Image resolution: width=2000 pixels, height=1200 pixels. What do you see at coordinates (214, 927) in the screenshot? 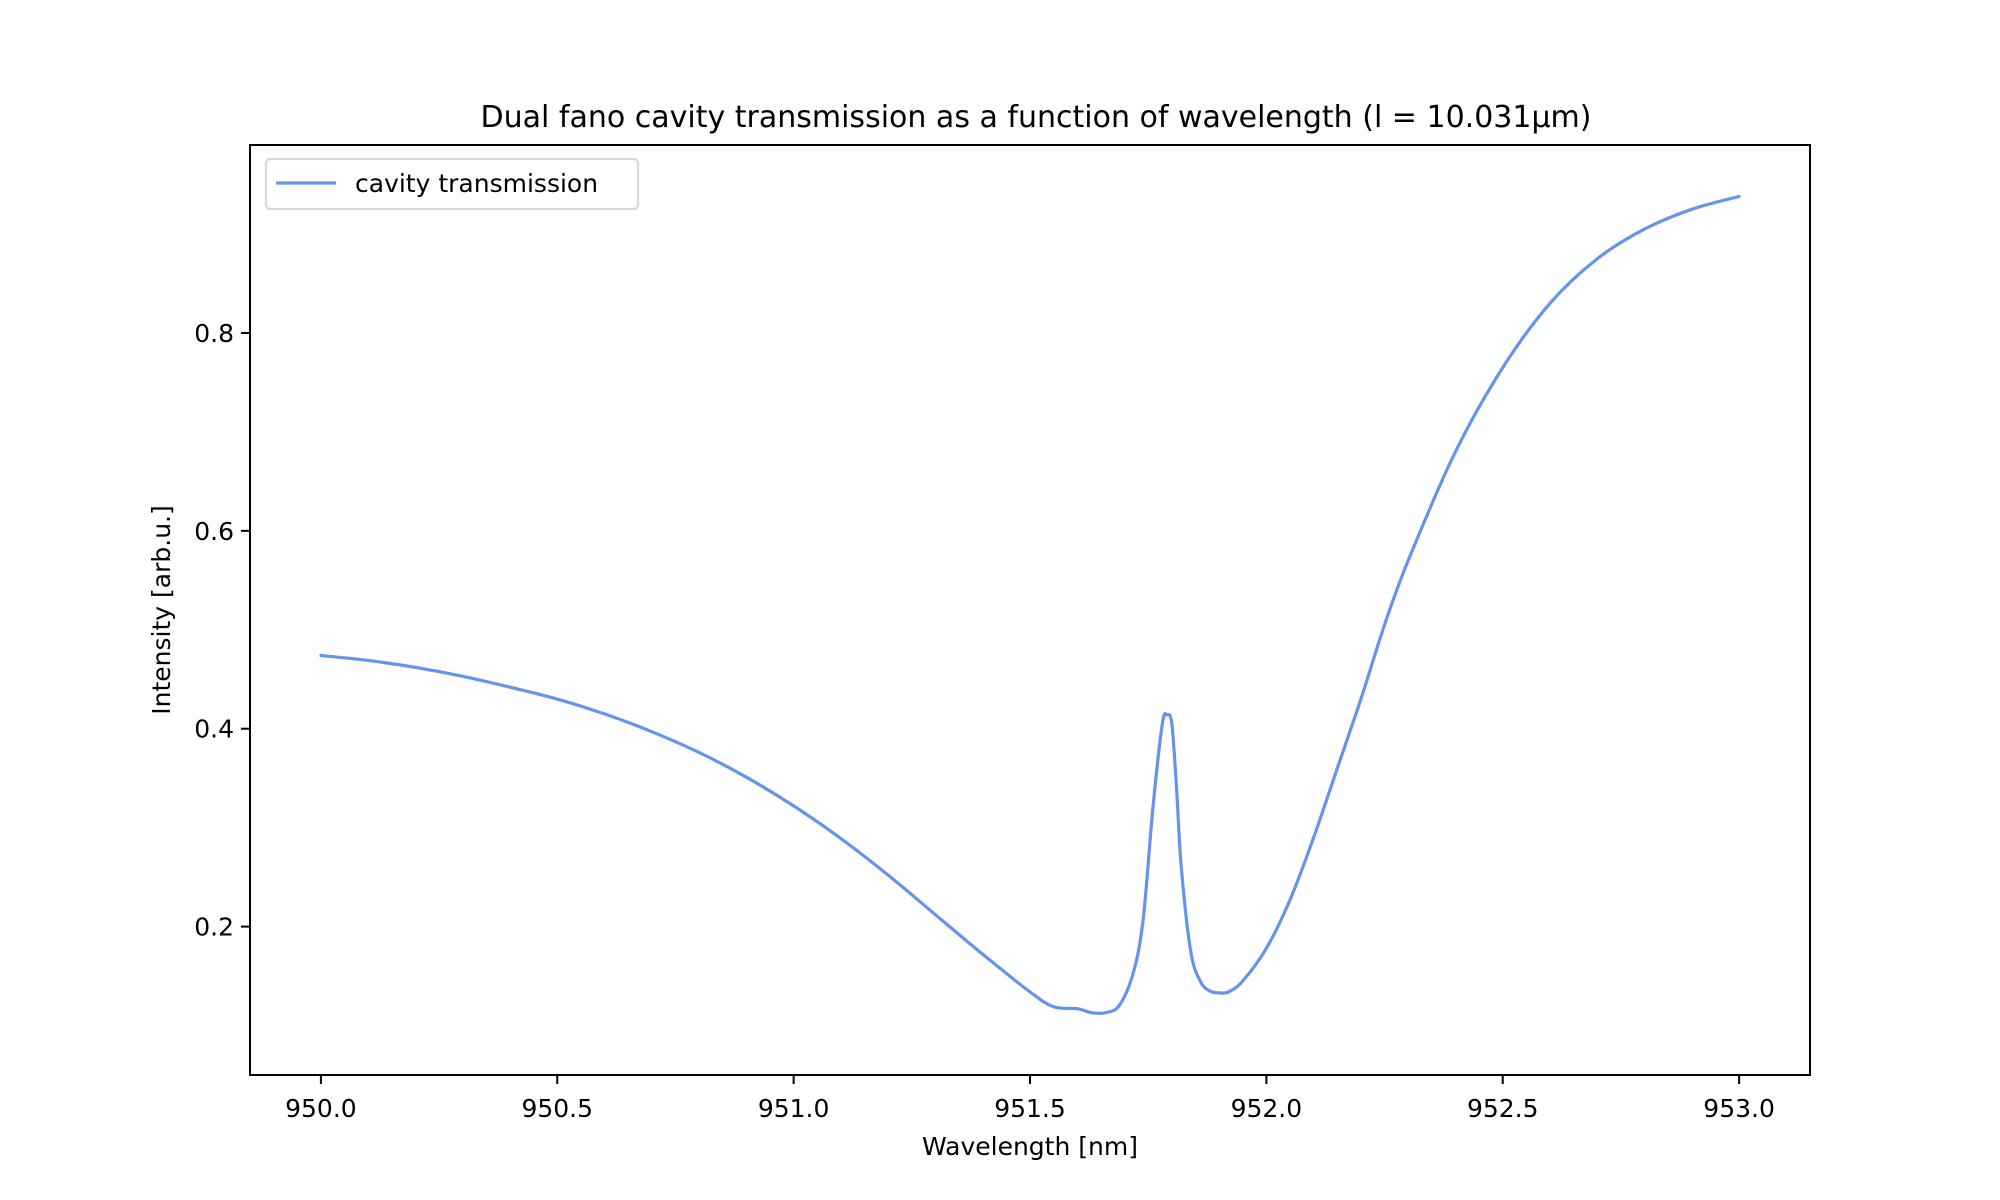
I see `y-tick-label: 0.2` at bounding box center [214, 927].